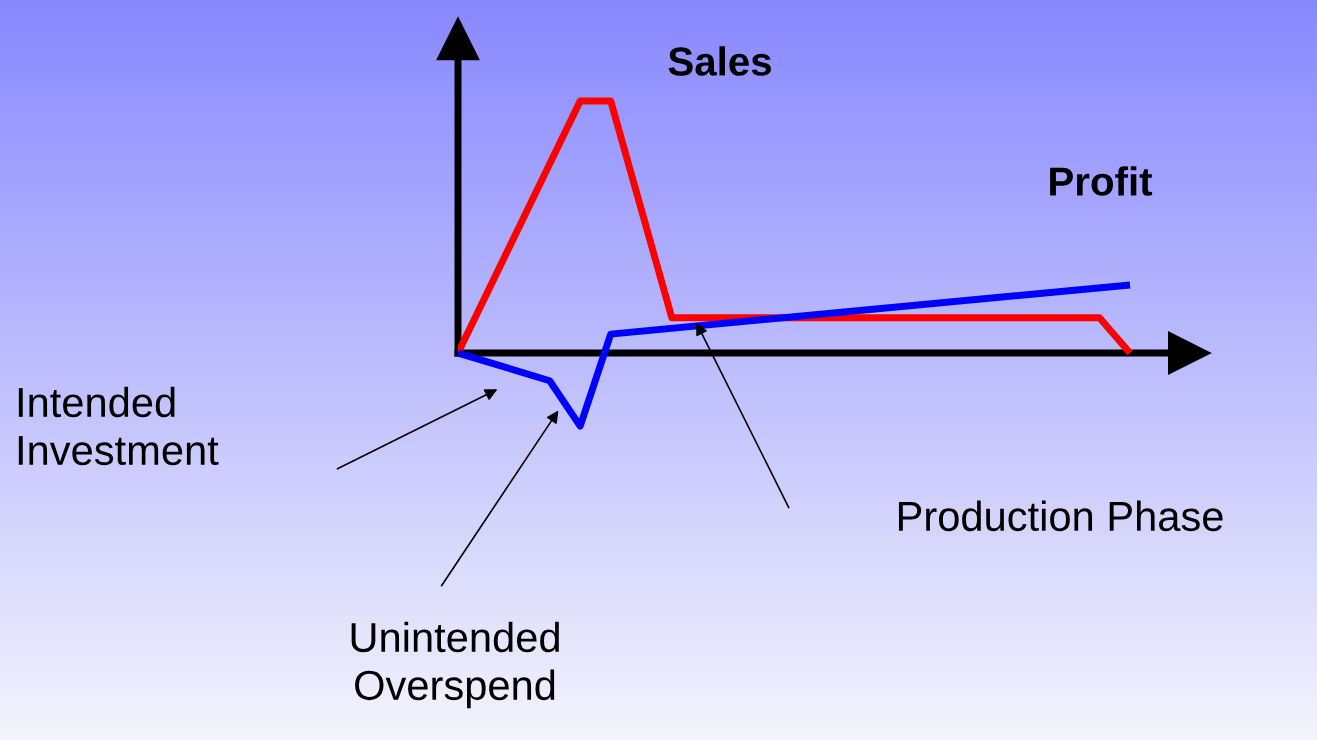 Image resolution: width=1317 pixels, height=740 pixels. Describe the element at coordinates (719, 61) in the screenshot. I see `series-label: Sales` at that location.